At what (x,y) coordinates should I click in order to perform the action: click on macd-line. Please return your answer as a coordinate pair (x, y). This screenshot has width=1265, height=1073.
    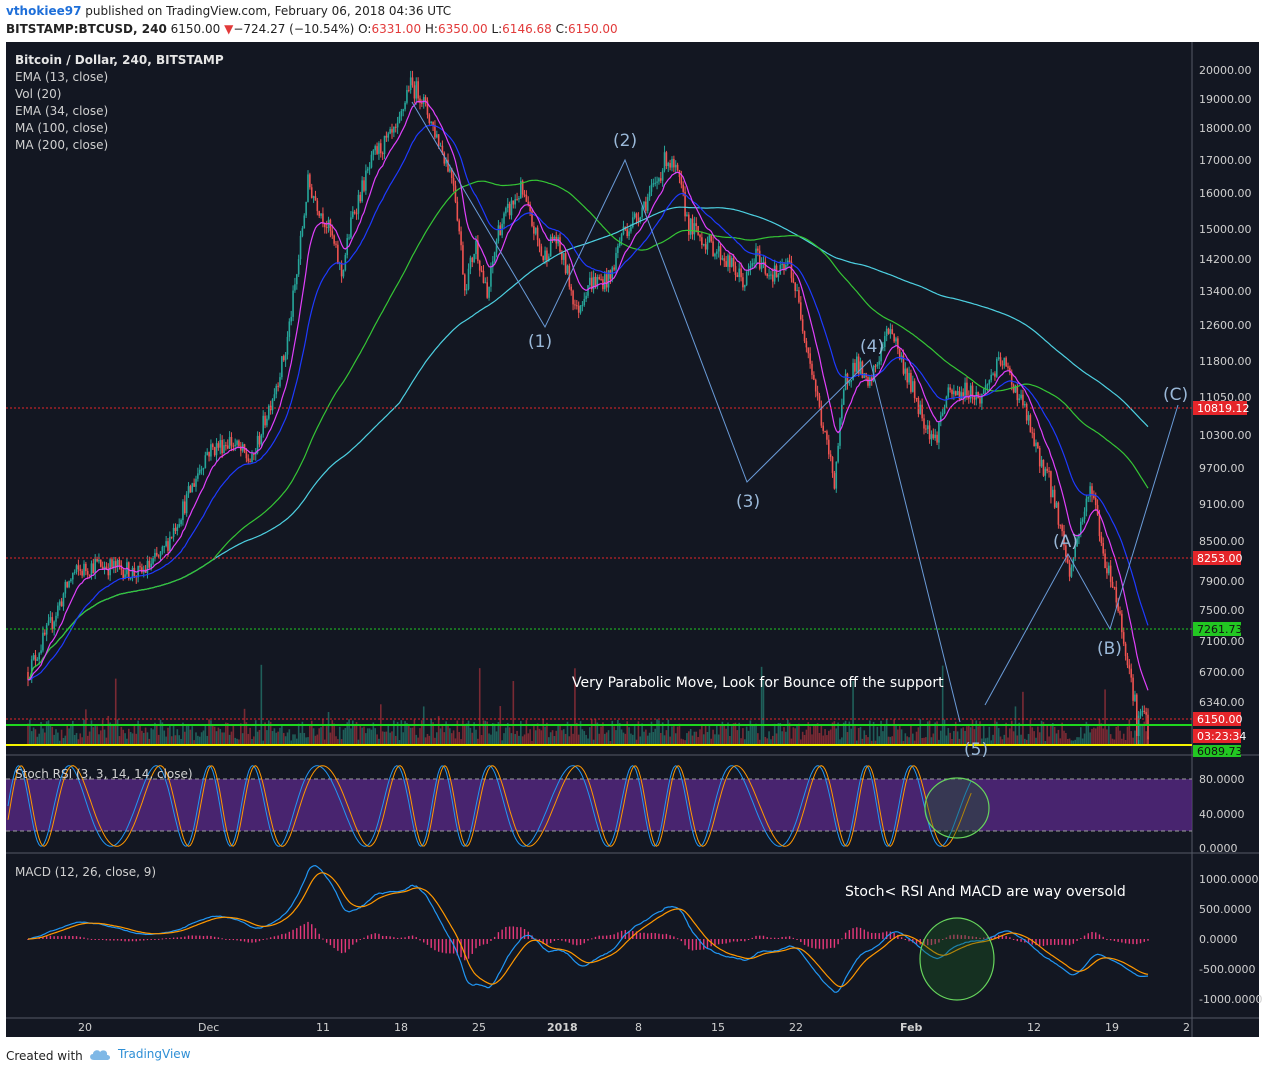
    Looking at the image, I should click on (588, 928).